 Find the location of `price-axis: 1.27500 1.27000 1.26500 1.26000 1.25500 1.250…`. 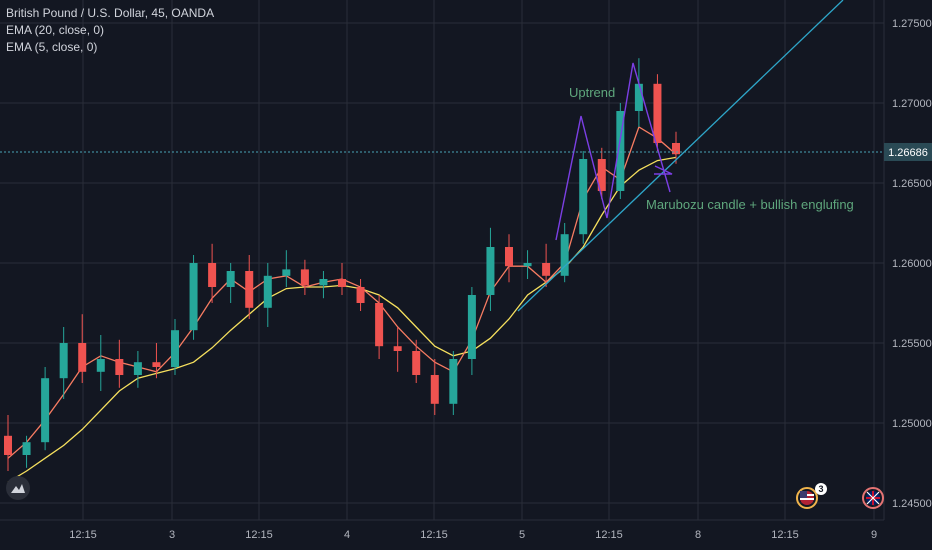

price-axis: 1.27500 1.27000 1.26500 1.26000 1.25500 1.250… is located at coordinates (907, 260).